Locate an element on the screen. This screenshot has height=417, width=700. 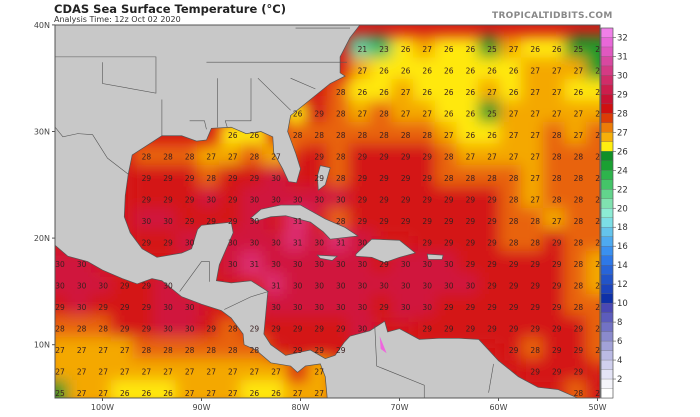
lon-label: 50W is located at coordinates (597, 407).